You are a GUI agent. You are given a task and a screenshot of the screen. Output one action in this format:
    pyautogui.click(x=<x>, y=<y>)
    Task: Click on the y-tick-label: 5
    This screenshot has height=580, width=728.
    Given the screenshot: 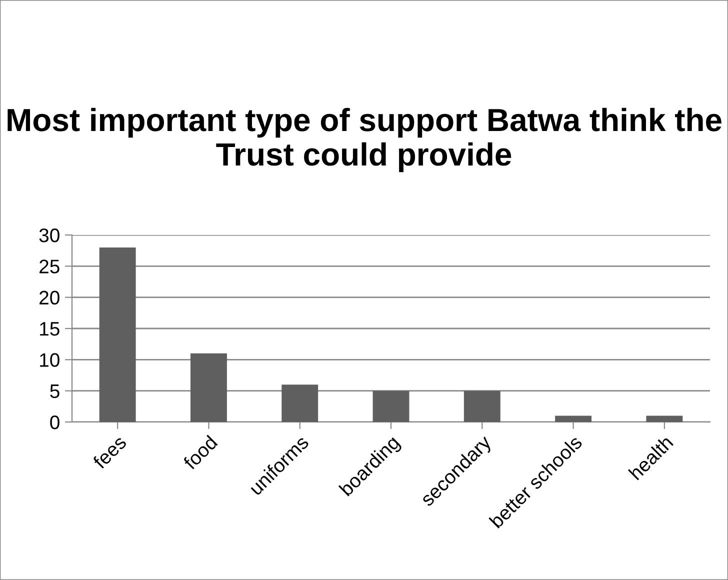 What is the action you would take?
    pyautogui.click(x=55, y=391)
    